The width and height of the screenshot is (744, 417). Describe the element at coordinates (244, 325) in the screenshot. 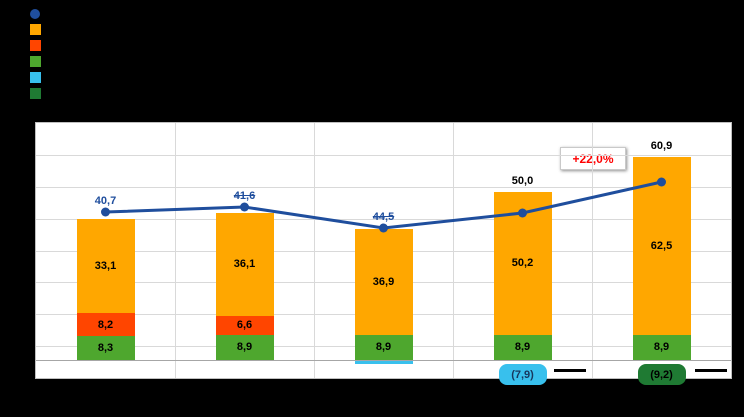

I see `bar-segment-red-middle: 6,6` at that location.